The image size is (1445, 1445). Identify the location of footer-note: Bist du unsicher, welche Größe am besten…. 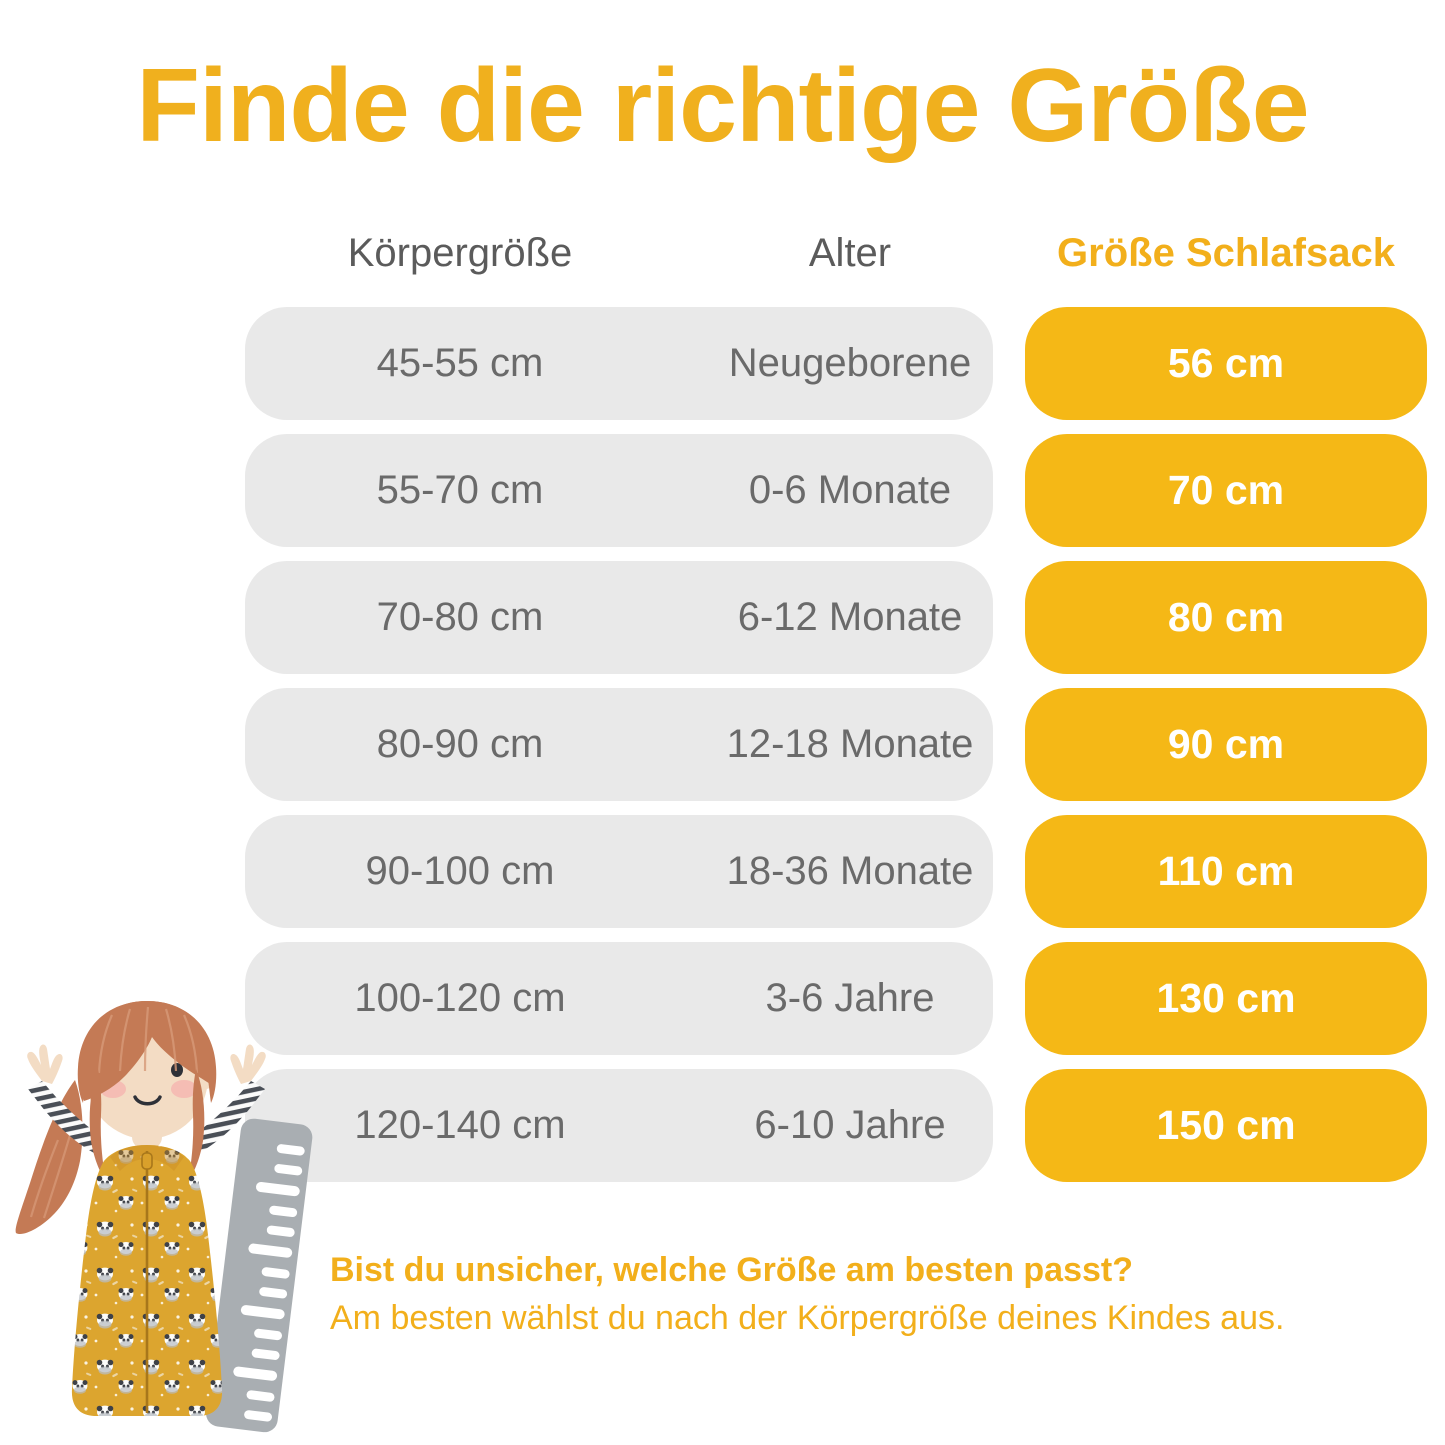
(885, 1294).